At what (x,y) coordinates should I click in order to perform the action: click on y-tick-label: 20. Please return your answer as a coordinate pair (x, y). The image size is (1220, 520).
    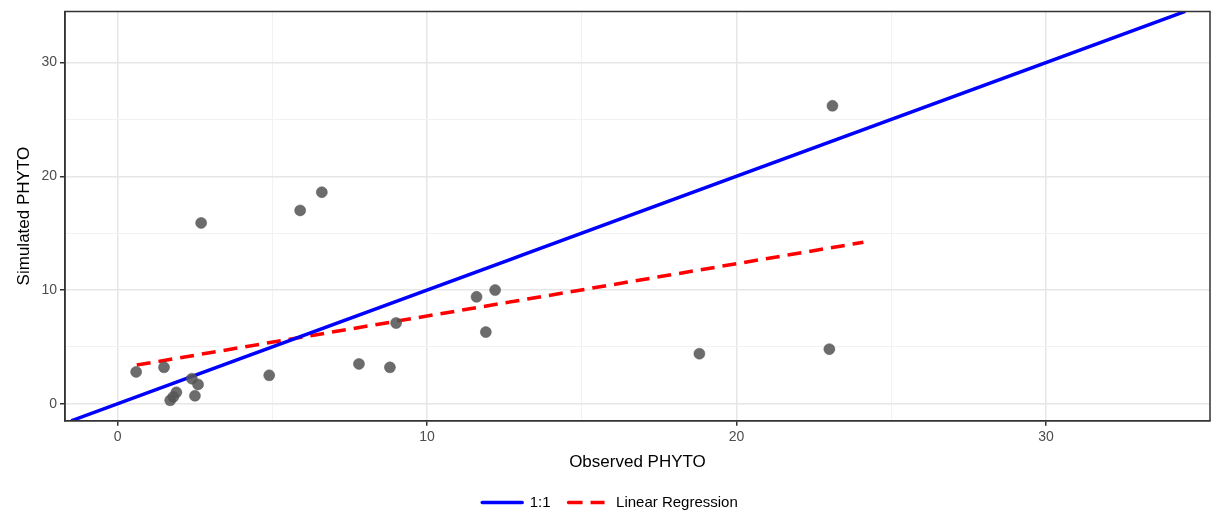
    Looking at the image, I should click on (49, 175).